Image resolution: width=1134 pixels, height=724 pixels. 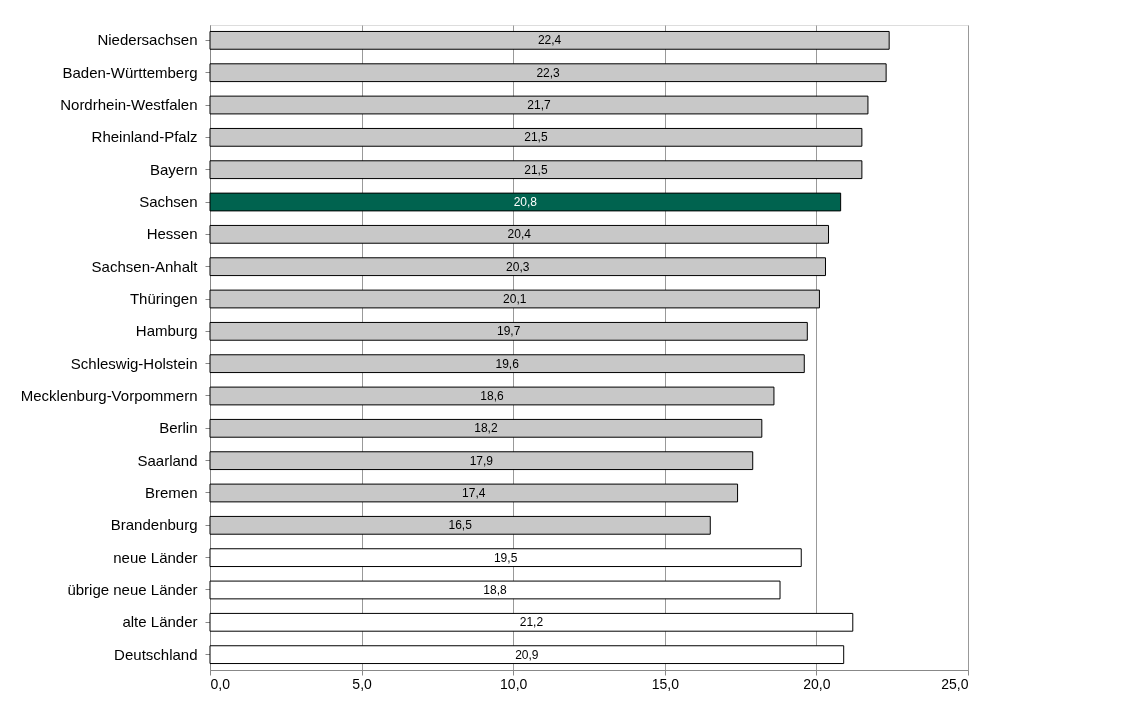 I want to click on y-tick-label: alte Länder, so click(x=160, y=622).